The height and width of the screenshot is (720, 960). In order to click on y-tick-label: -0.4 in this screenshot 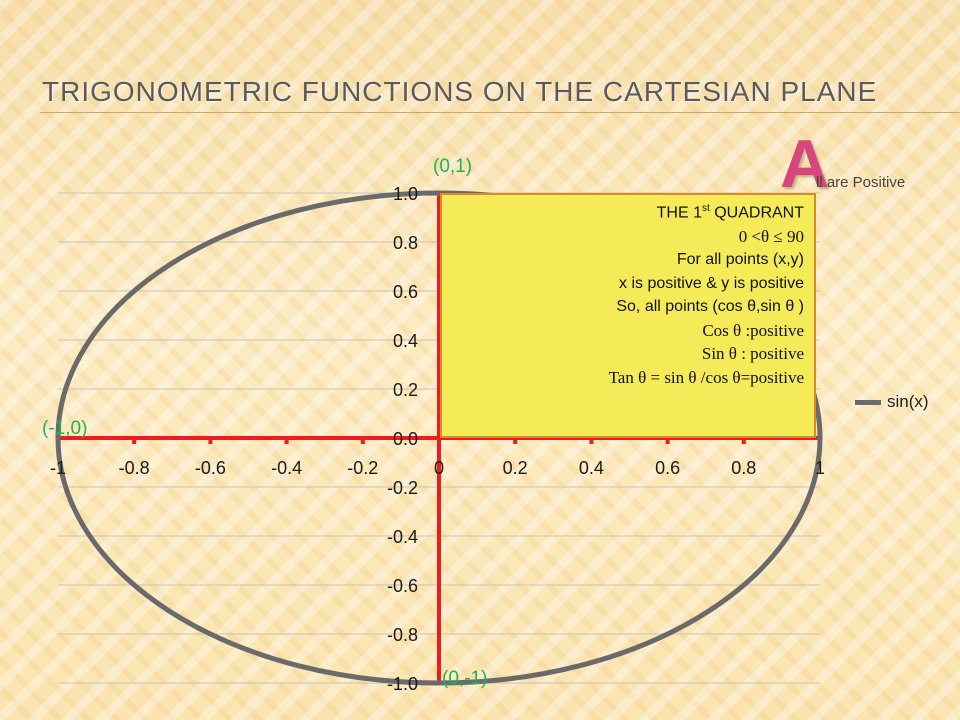, I will do `click(402, 537)`.